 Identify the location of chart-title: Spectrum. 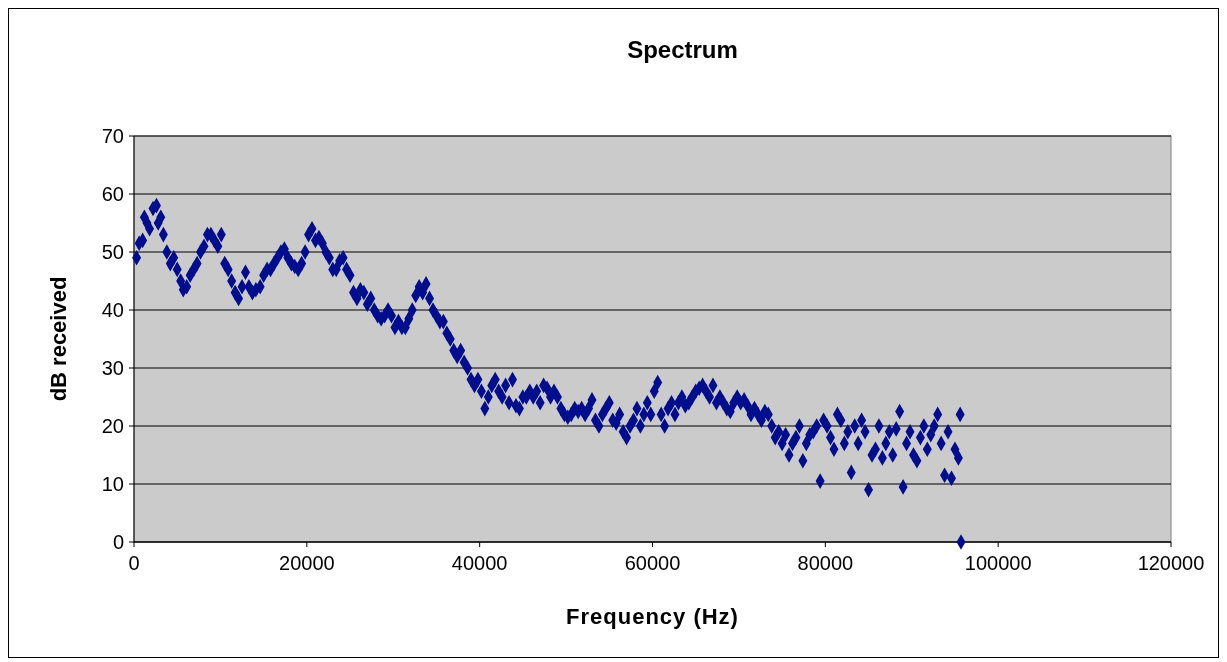
(682, 49).